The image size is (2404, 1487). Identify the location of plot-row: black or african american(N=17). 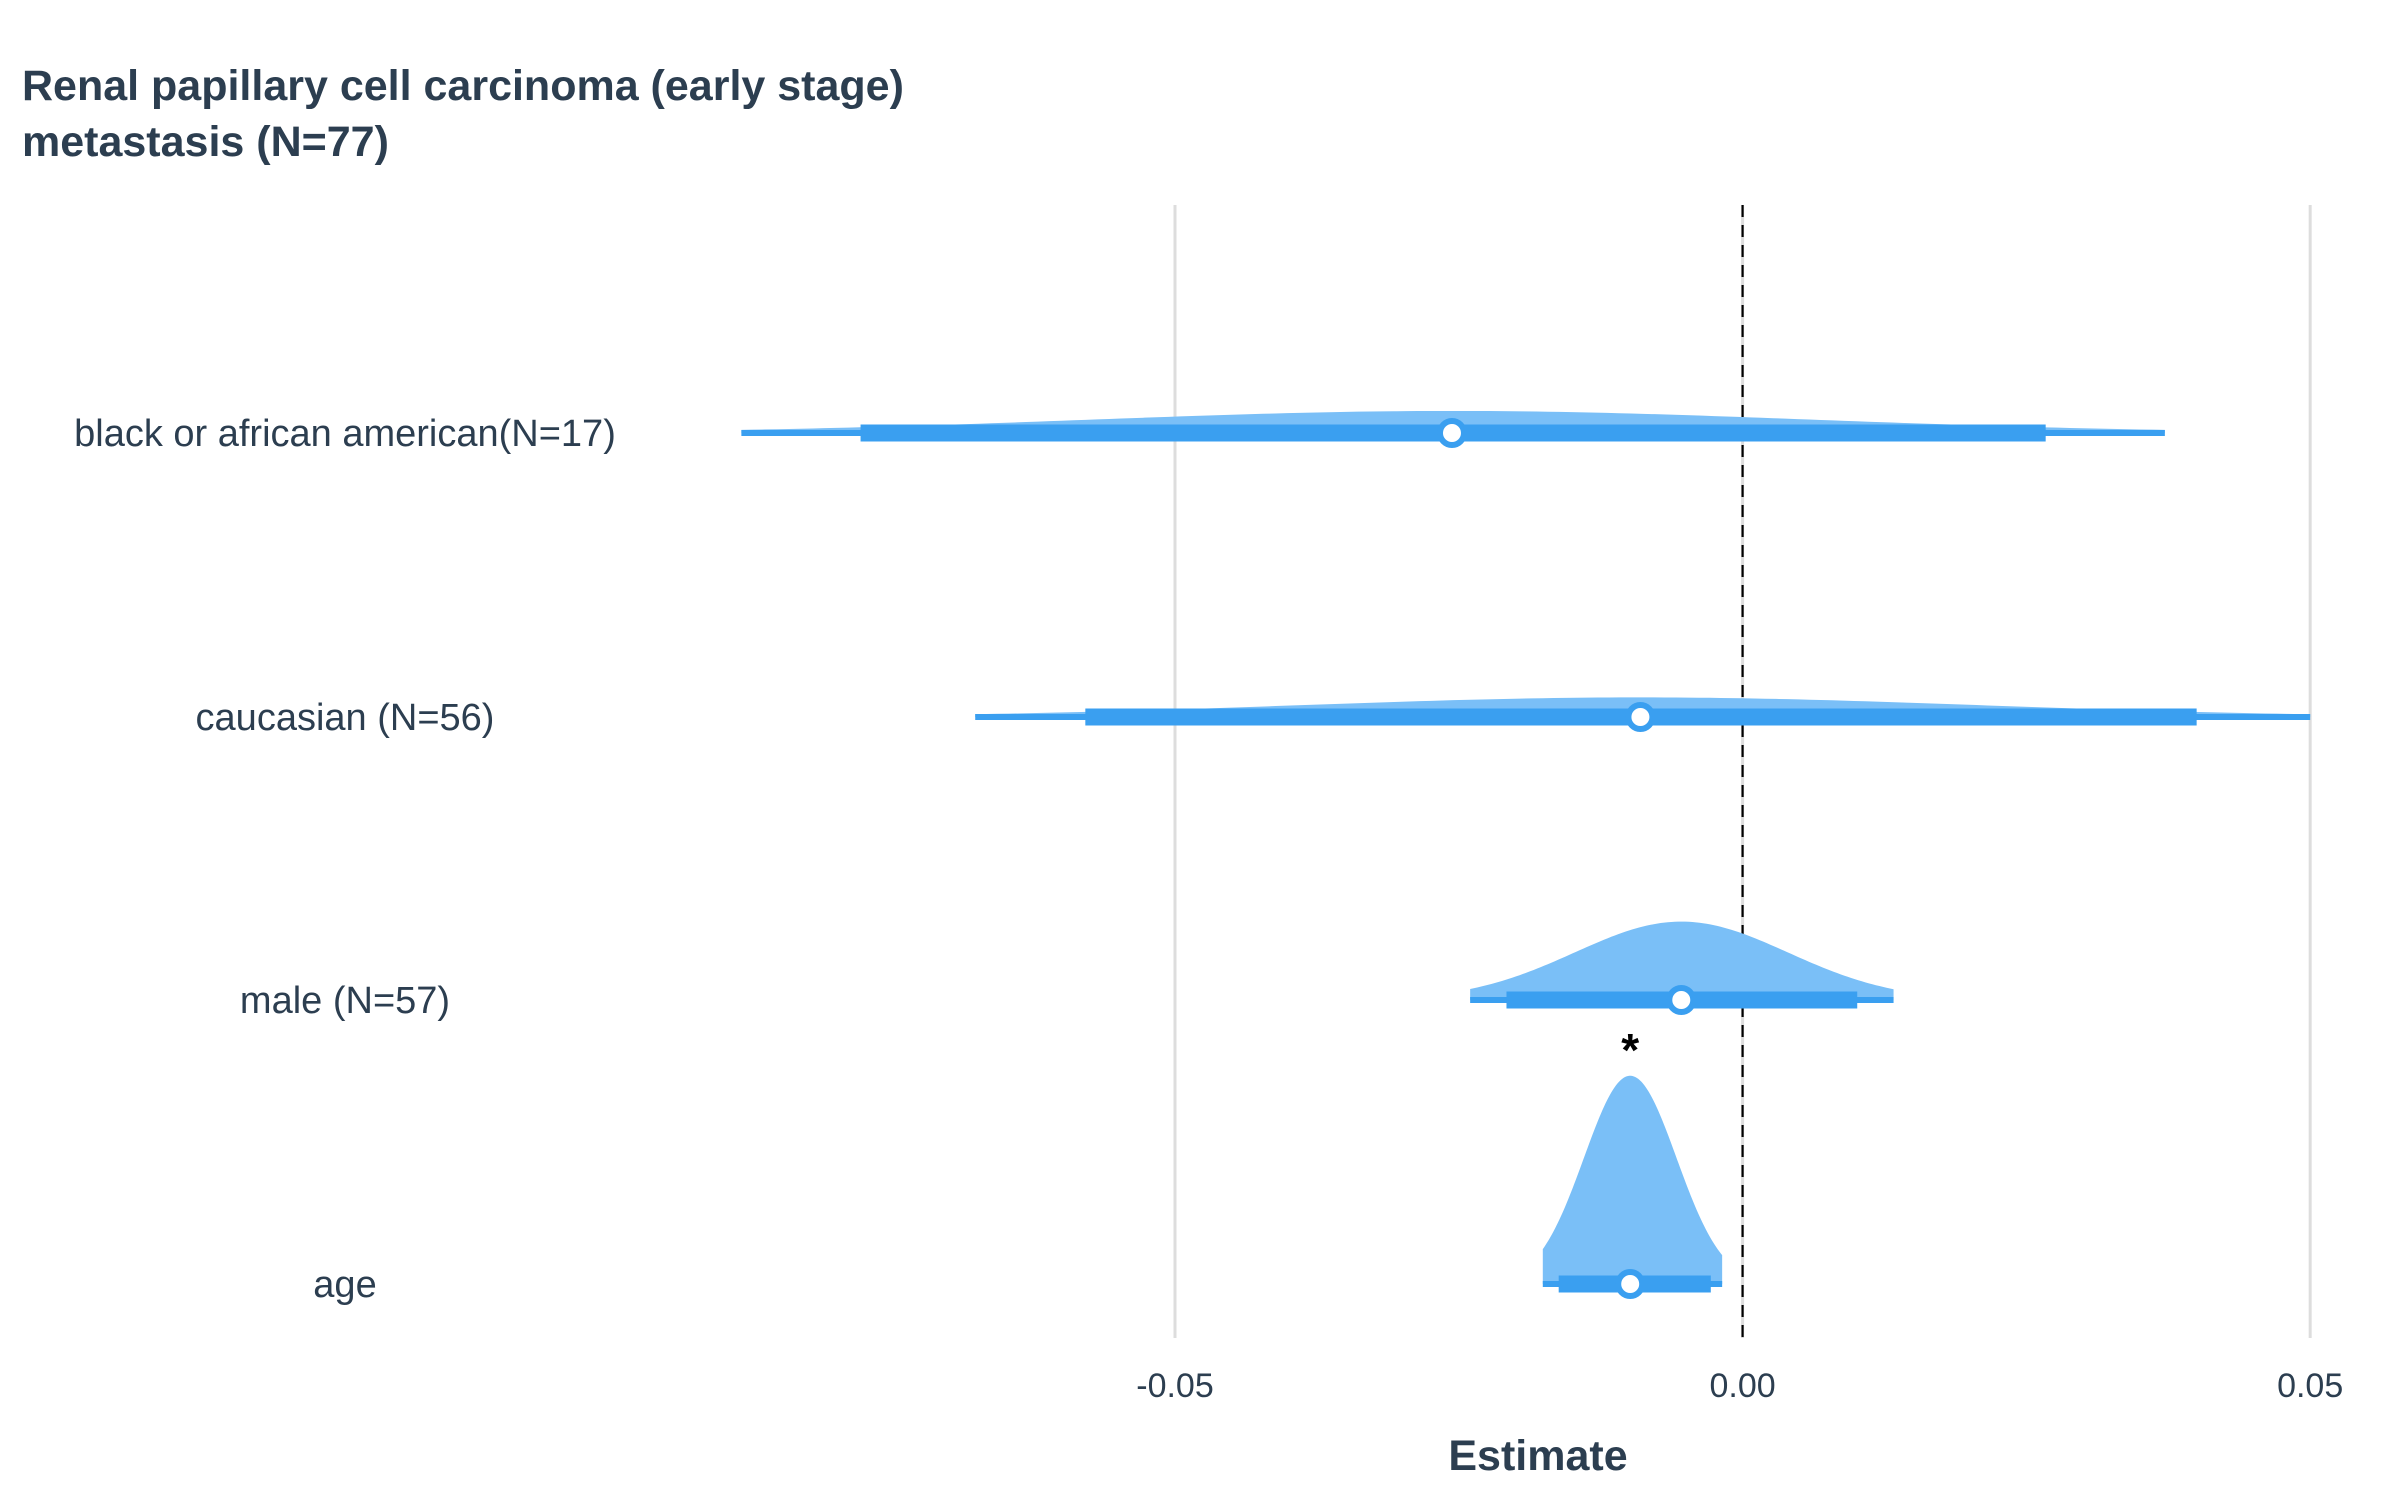
(1119, 432).